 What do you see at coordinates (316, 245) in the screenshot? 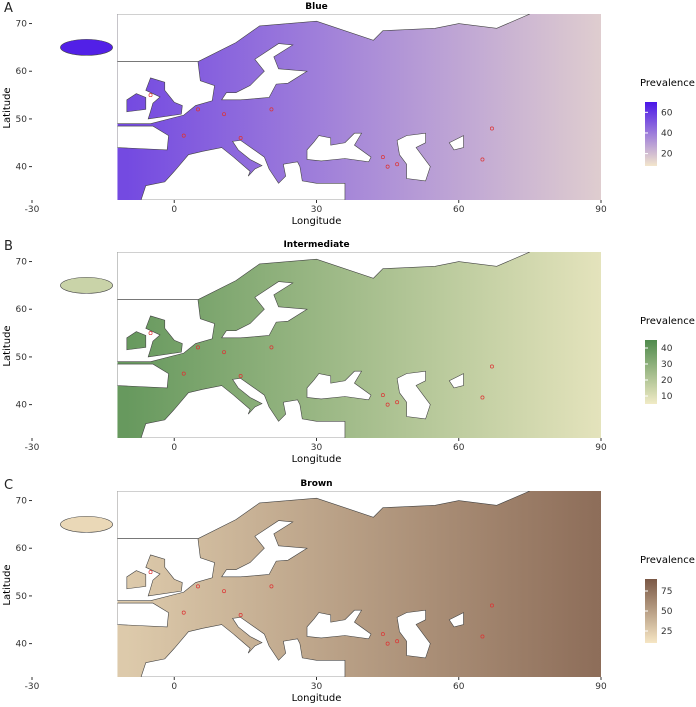
I see `panel-title: Intermediate` at bounding box center [316, 245].